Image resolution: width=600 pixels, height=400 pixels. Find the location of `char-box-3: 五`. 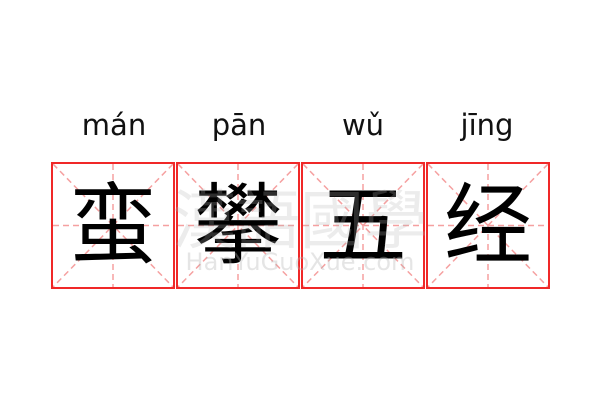

char-box-3: 五 is located at coordinates (363, 225).